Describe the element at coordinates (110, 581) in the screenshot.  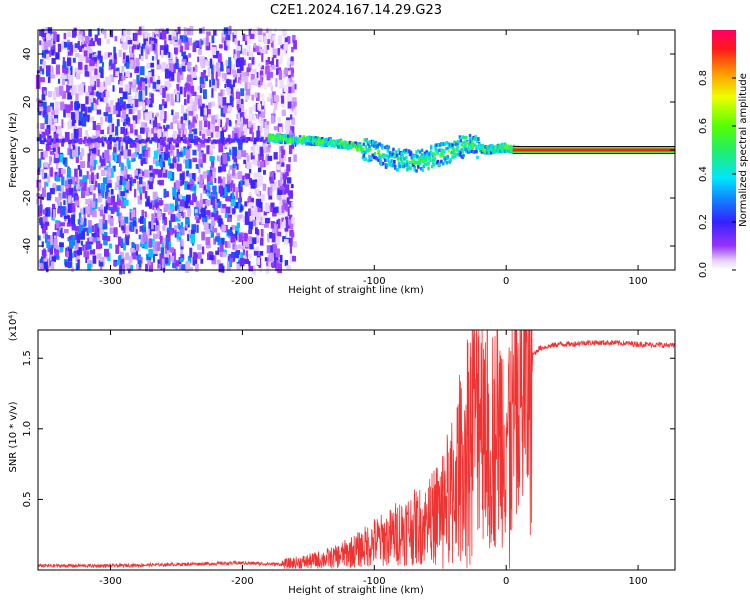
I see `snr-x-tick-label: -300` at that location.